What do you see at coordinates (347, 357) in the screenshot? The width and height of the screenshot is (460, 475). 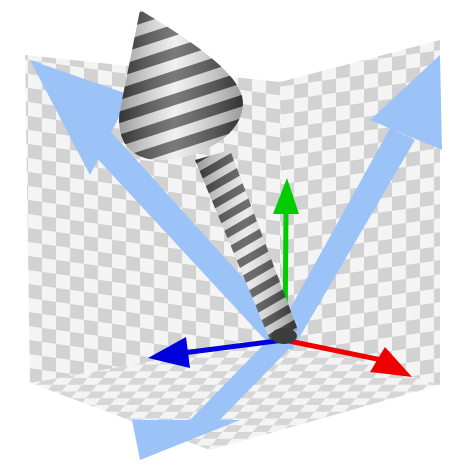 I see `x-axis-arrow` at bounding box center [347, 357].